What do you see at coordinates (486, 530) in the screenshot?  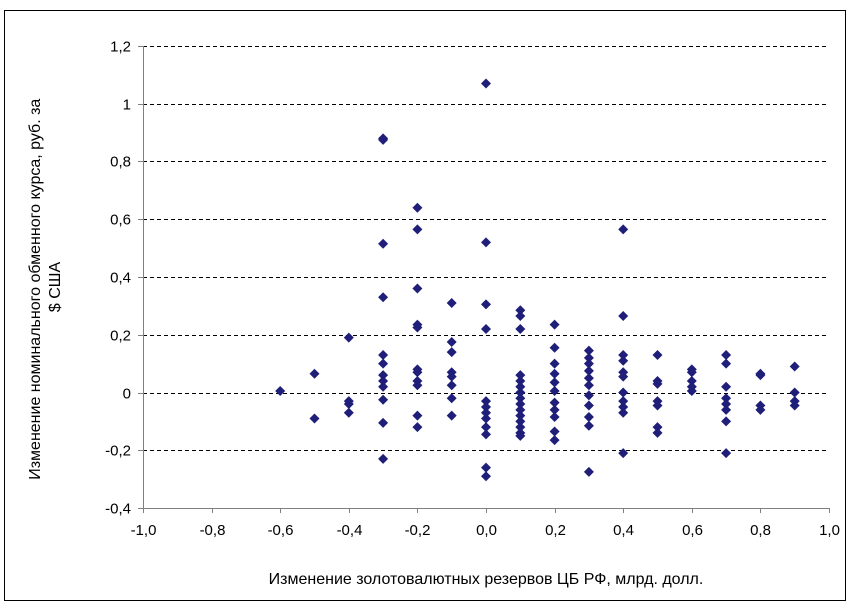 I see `x-tick-label: 0,0` at bounding box center [486, 530].